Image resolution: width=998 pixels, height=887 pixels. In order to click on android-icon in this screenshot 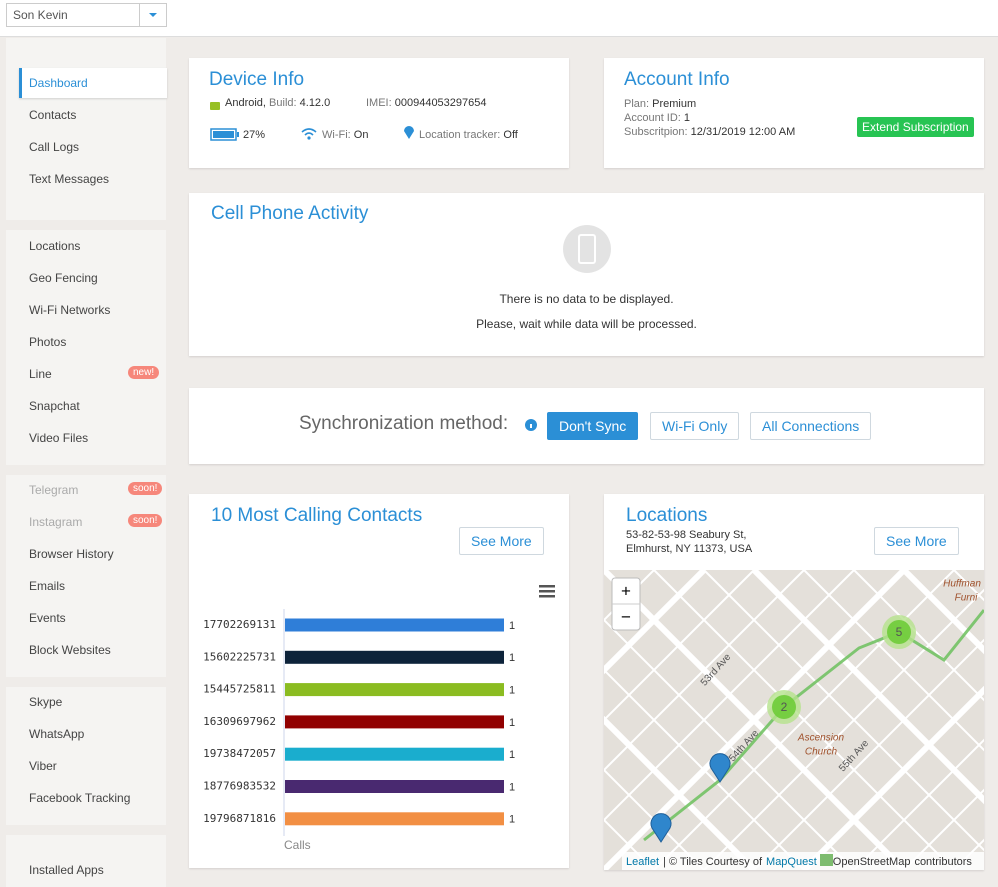, I will do `click(215, 106)`.